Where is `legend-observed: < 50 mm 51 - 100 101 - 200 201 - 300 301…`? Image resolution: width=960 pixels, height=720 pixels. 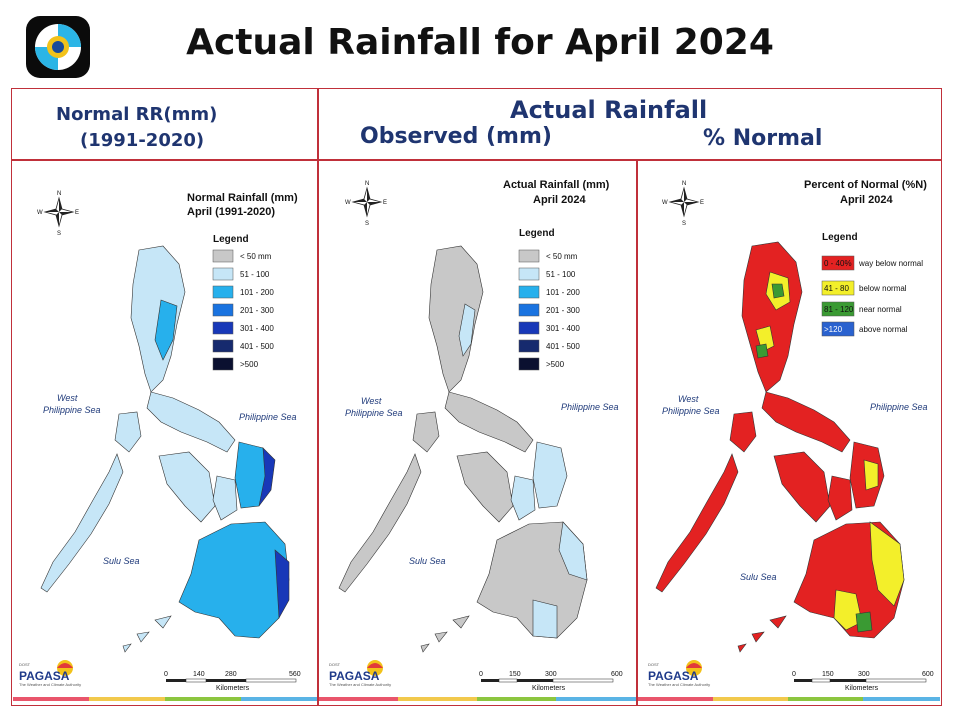 legend-observed: < 50 mm 51 - 100 101 - 200 201 - 300 301… is located at coordinates (549, 310).